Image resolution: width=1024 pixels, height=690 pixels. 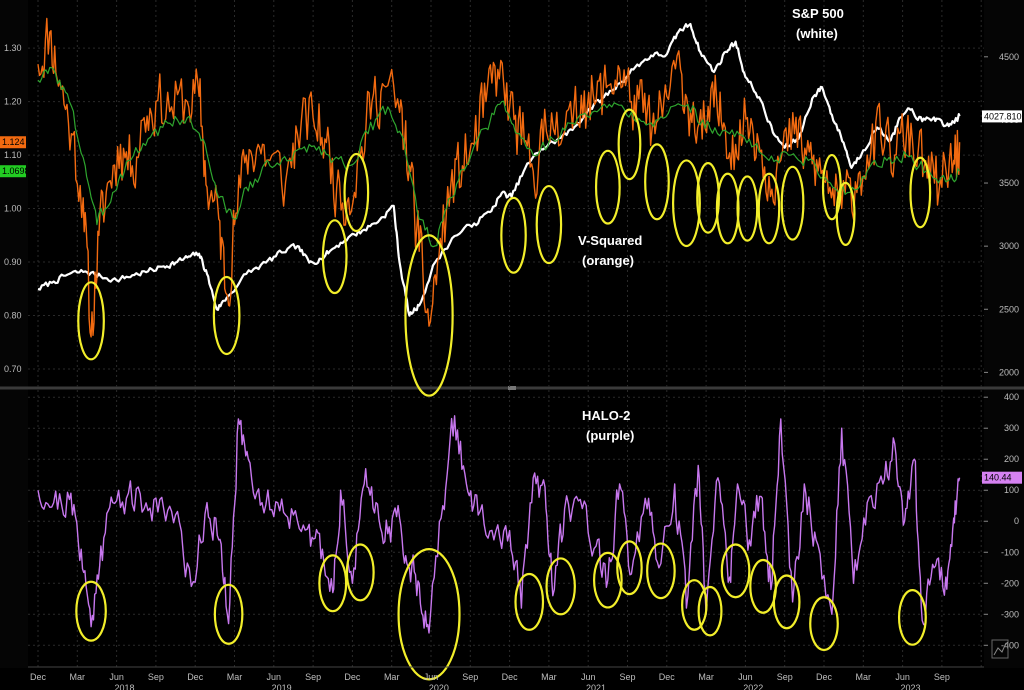 I want to click on chart-annotation: (white), so click(x=817, y=33).